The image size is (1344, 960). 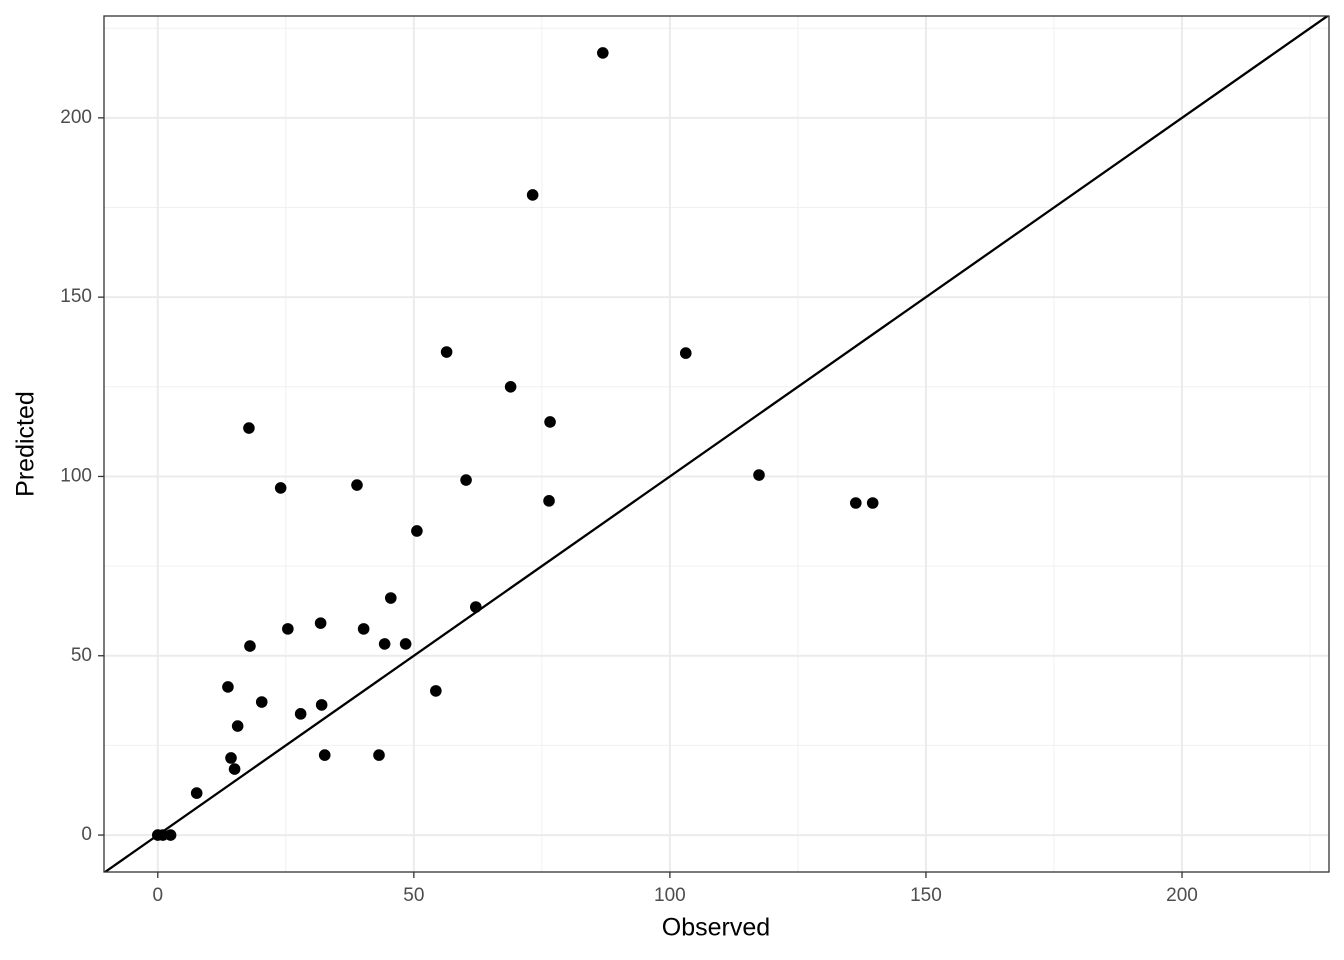 What do you see at coordinates (76, 117) in the screenshot?
I see `y-tick-label: 200` at bounding box center [76, 117].